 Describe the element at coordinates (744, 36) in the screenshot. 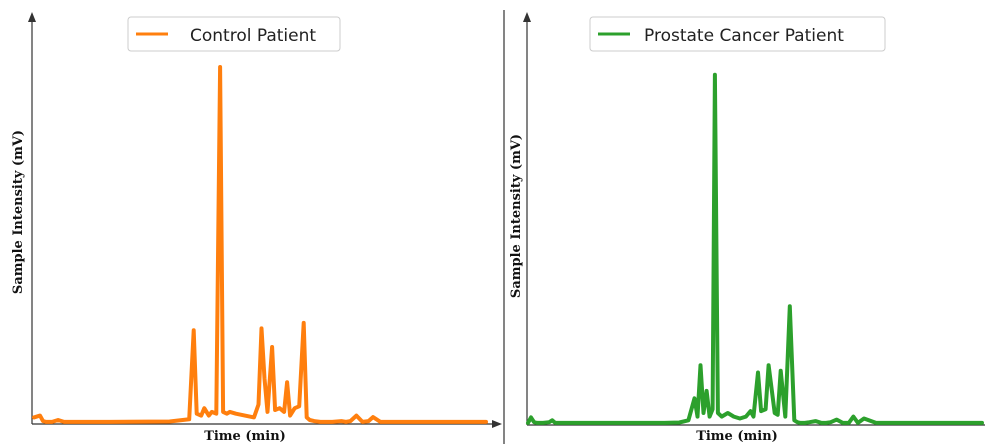

I see `legend-label: Prostate Cancer Patient` at that location.